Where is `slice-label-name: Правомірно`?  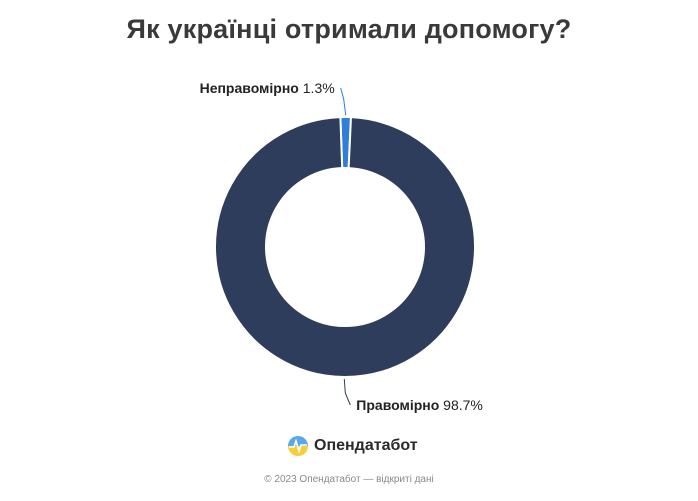 slice-label-name: Правомірно is located at coordinates (397, 405).